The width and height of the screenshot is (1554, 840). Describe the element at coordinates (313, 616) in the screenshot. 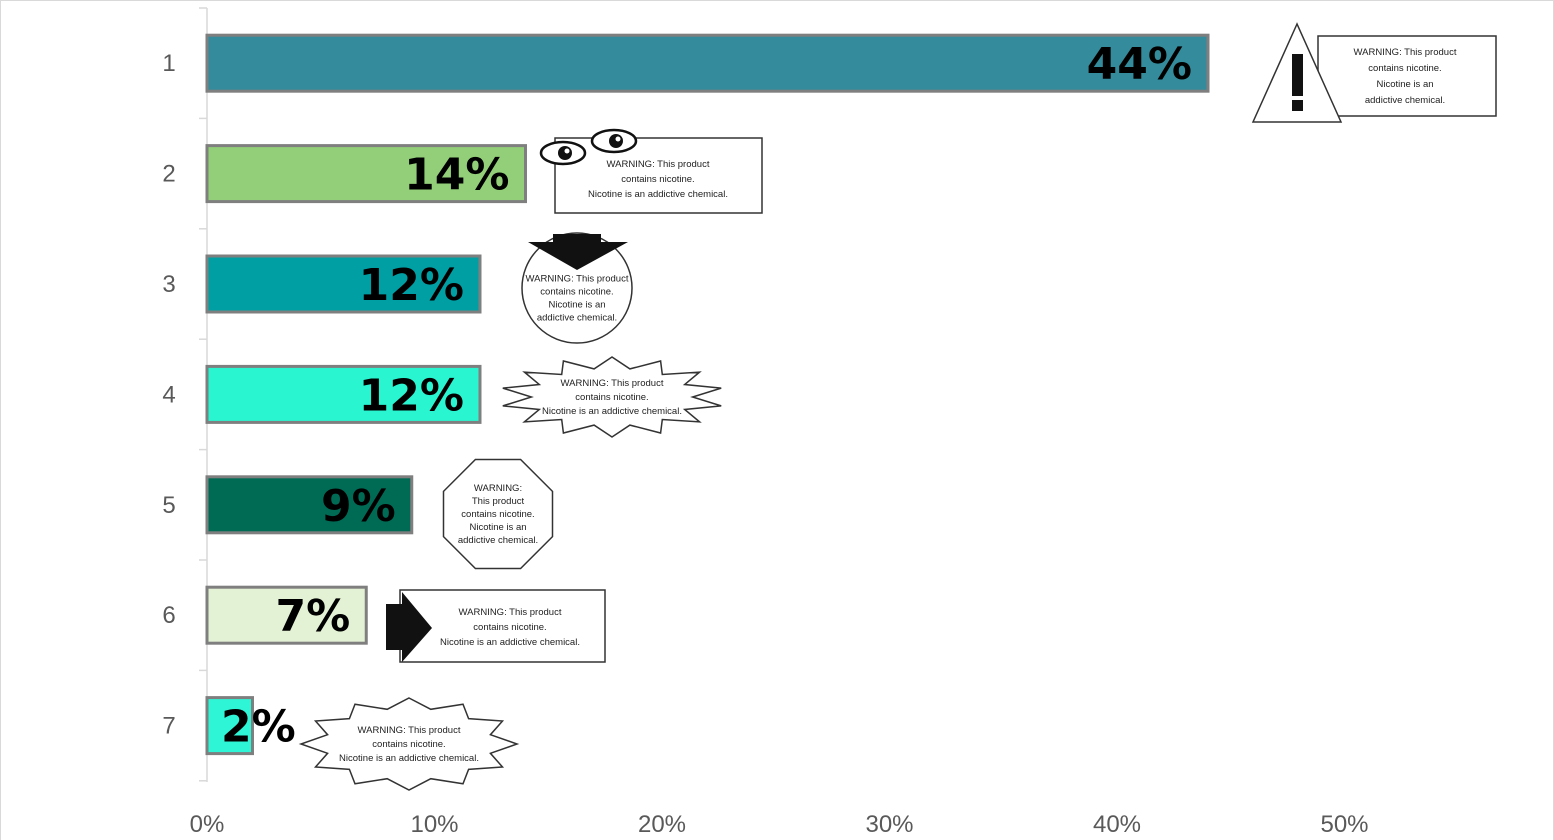

I see `data-label: 7%` at that location.